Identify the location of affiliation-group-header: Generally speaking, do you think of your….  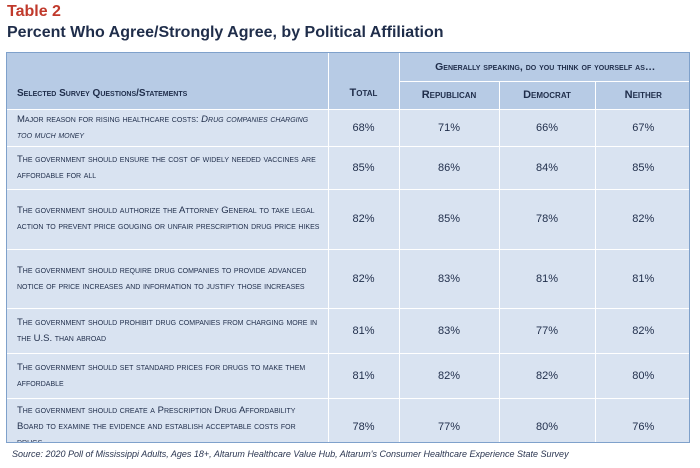
(543, 67).